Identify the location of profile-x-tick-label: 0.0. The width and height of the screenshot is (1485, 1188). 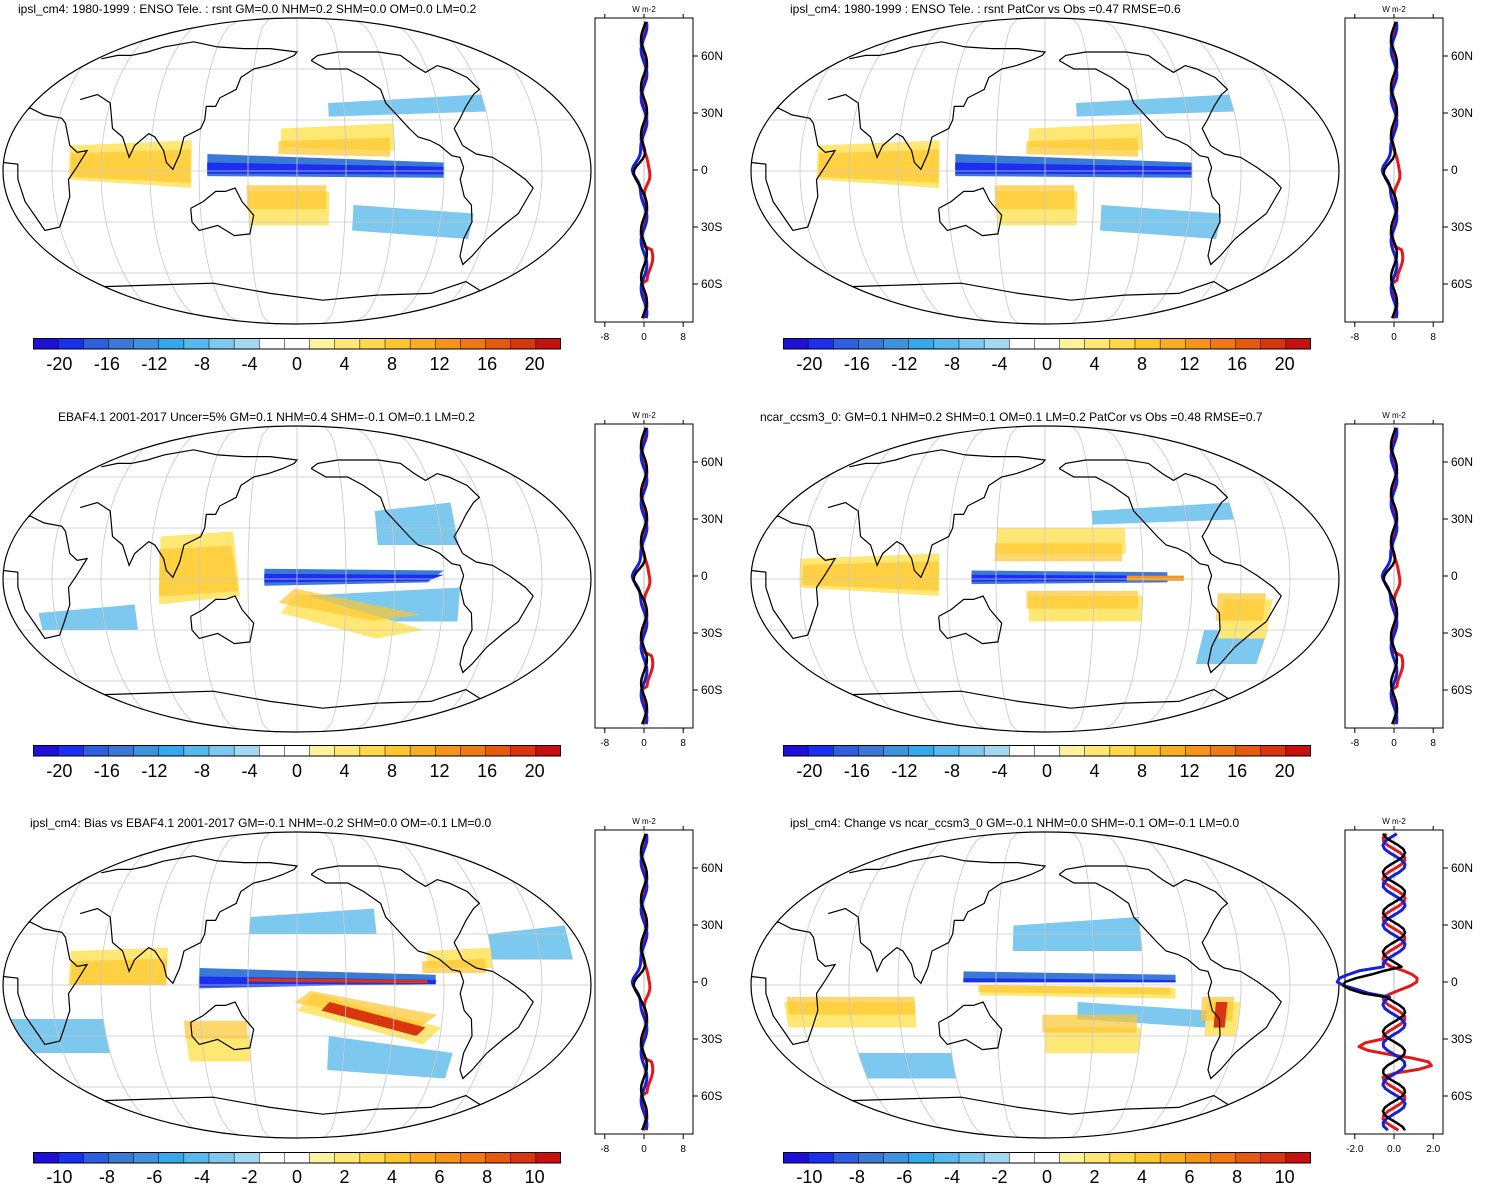
(1394, 1149).